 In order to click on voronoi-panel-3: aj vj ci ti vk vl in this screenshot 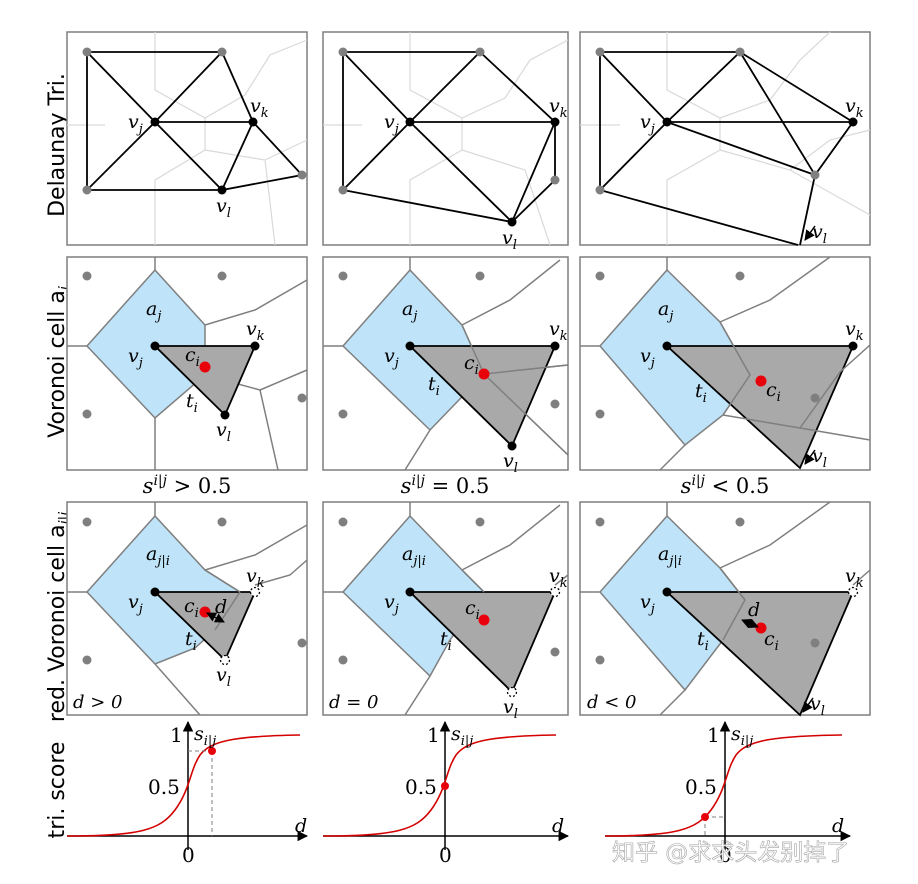, I will do `click(725, 363)`.